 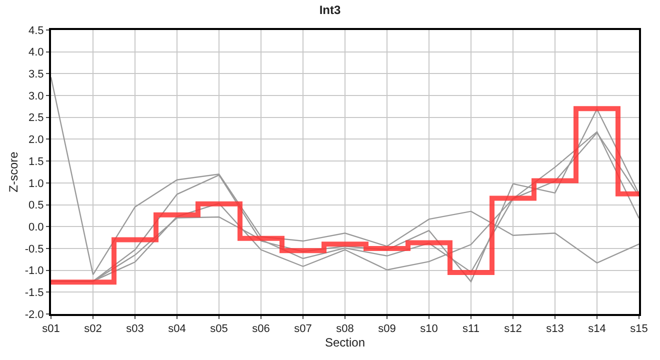 What do you see at coordinates (345, 329) in the screenshot?
I see `x-tick-label: s08` at bounding box center [345, 329].